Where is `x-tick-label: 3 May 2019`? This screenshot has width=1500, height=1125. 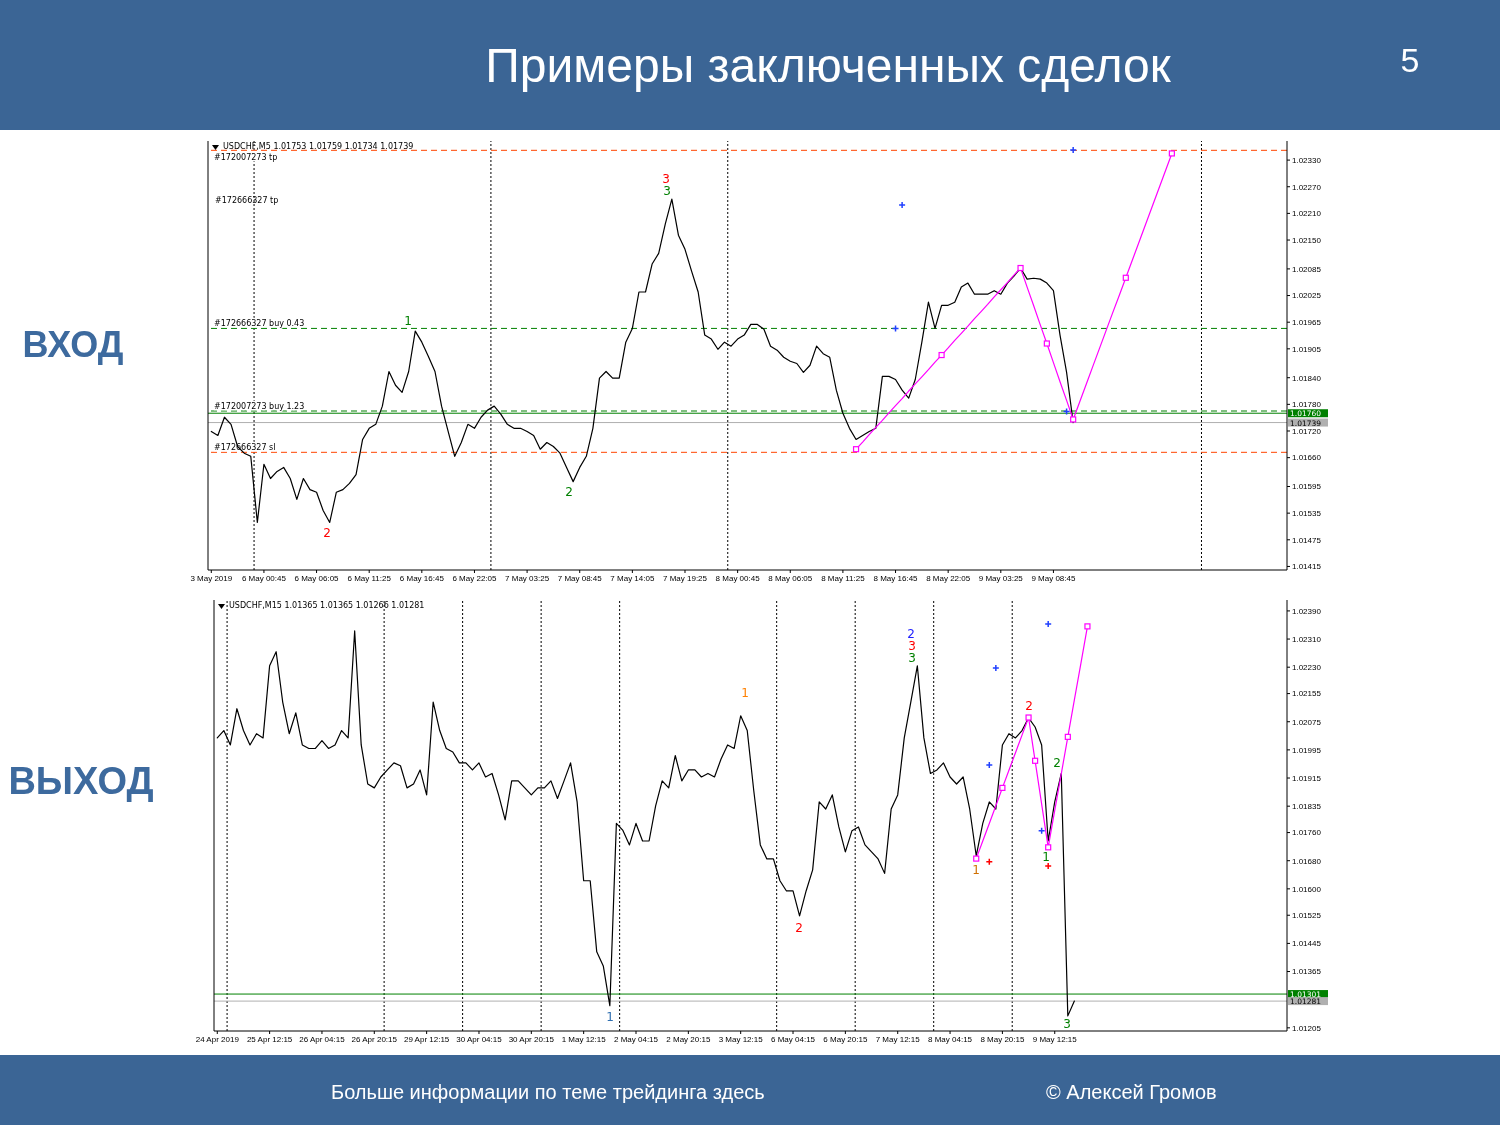
x-tick-label: 3 May 2019 is located at coordinates (211, 578).